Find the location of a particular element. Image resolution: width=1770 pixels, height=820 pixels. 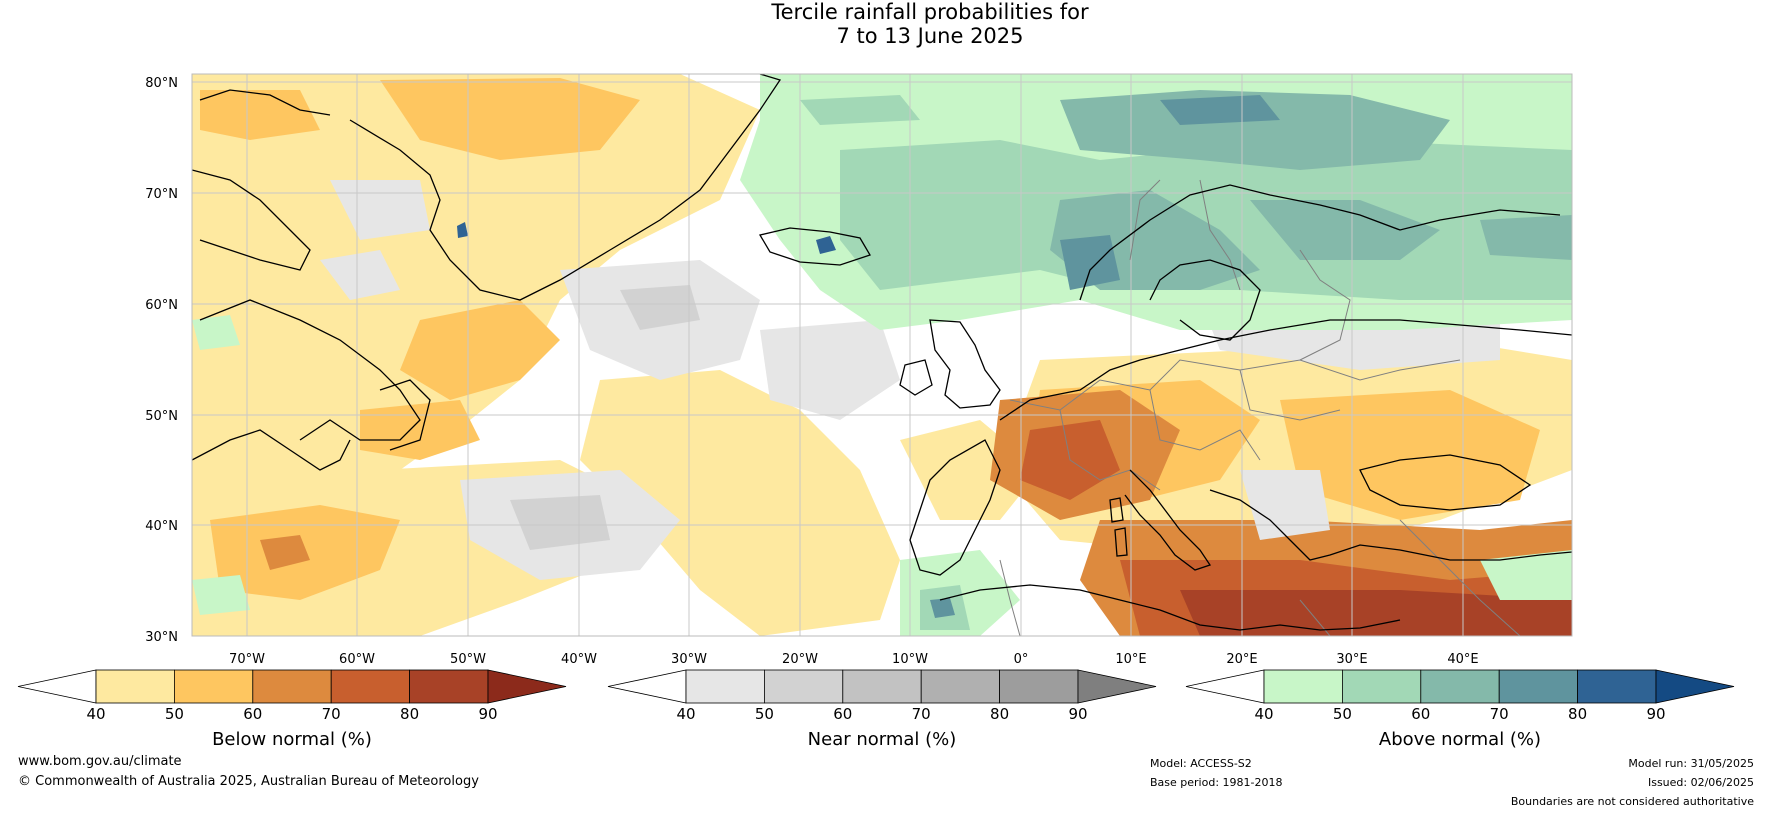

colorbar-near-tick: 90 is located at coordinates (1077, 714).